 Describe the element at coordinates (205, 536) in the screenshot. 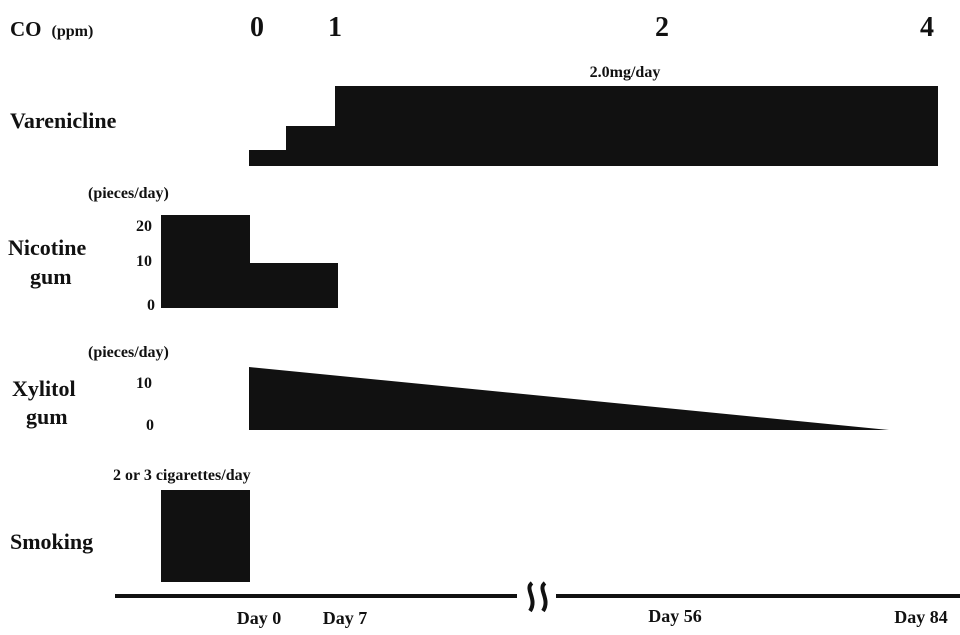

I see `smoking-bar` at that location.